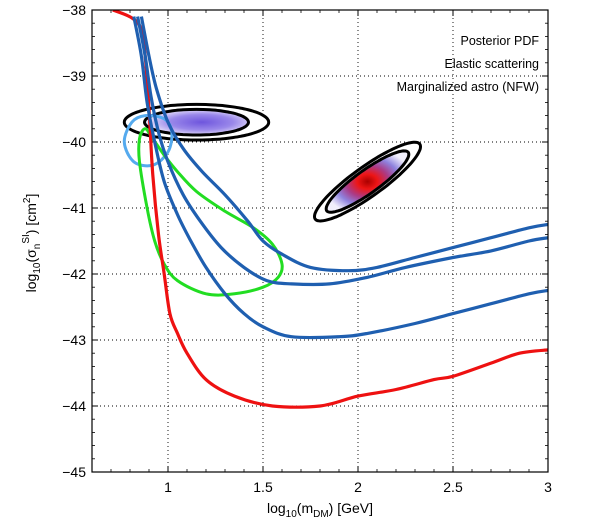  What do you see at coordinates (74, 142) in the screenshot?
I see `y-tick-label: −40` at bounding box center [74, 142].